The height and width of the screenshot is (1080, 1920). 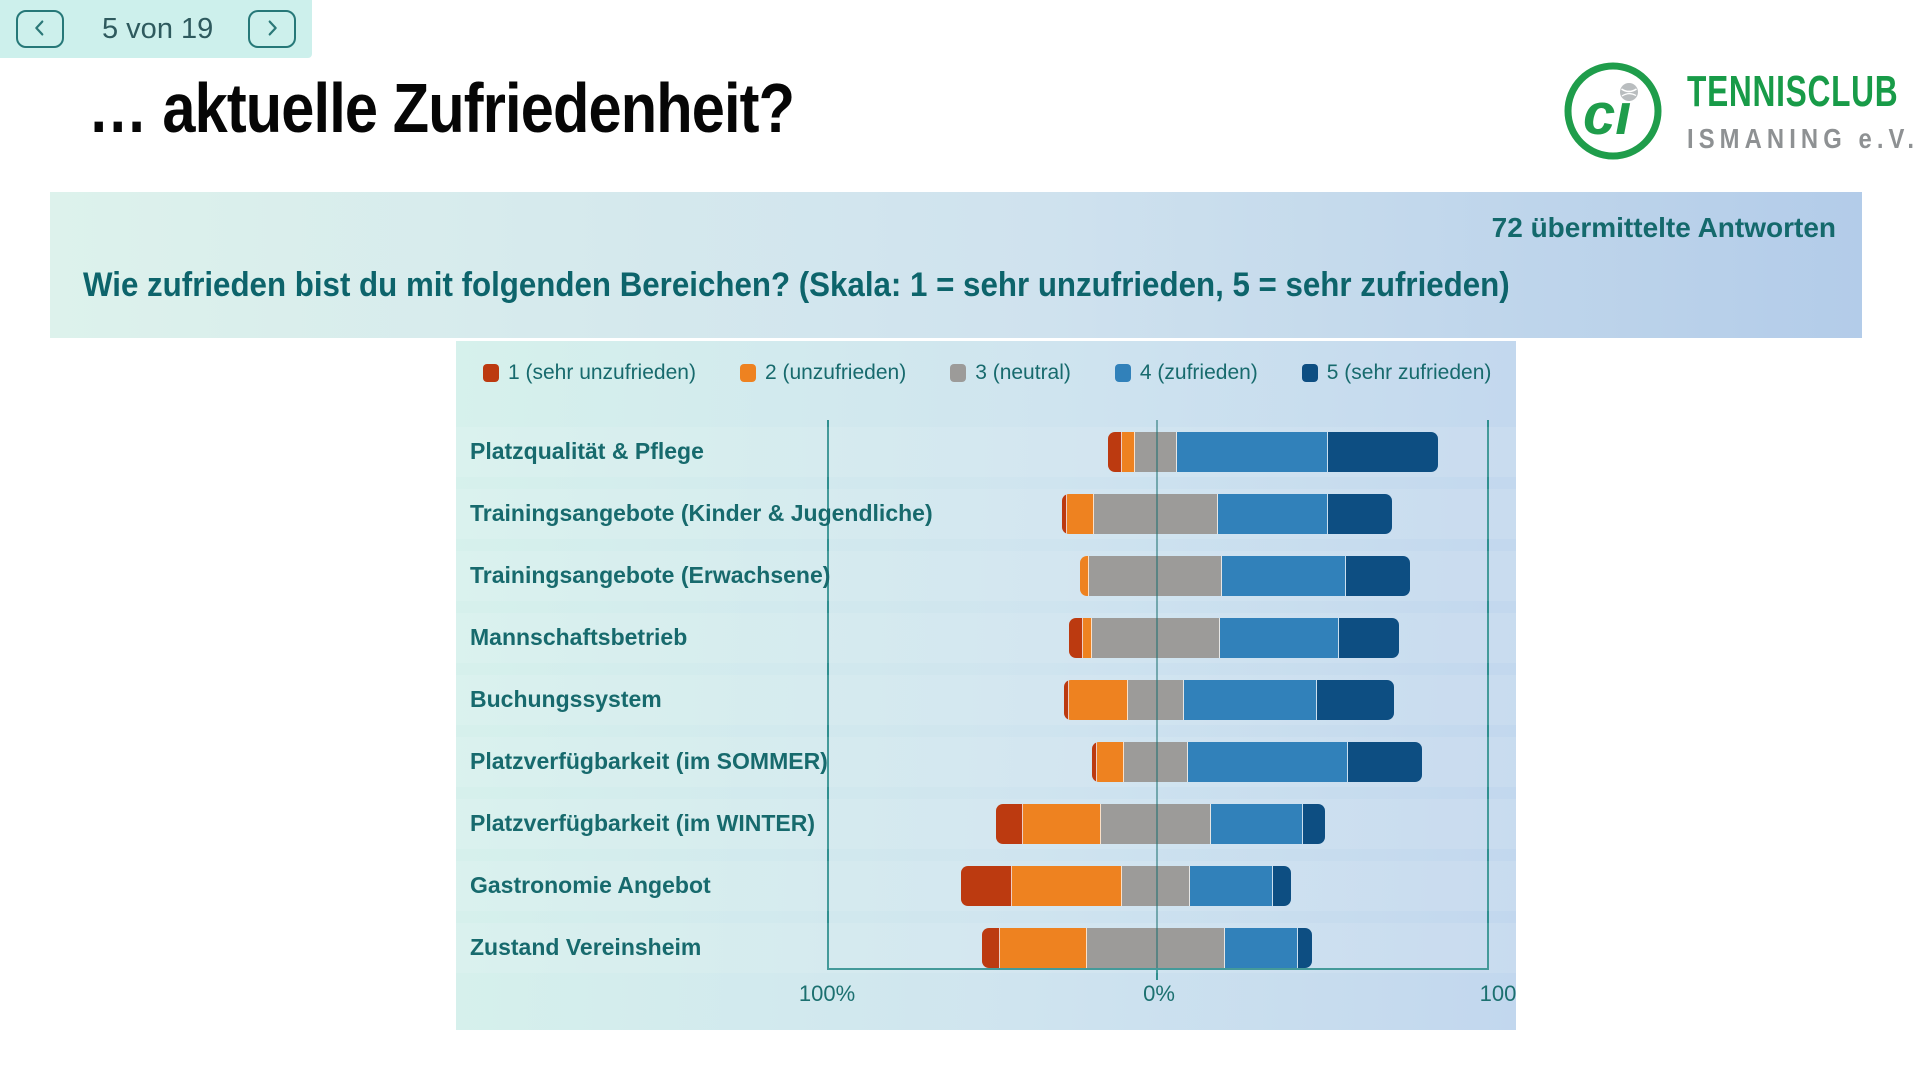 I want to click on category-label: Trainingsangebote (Kinder & Jugendliche), so click(x=701, y=513).